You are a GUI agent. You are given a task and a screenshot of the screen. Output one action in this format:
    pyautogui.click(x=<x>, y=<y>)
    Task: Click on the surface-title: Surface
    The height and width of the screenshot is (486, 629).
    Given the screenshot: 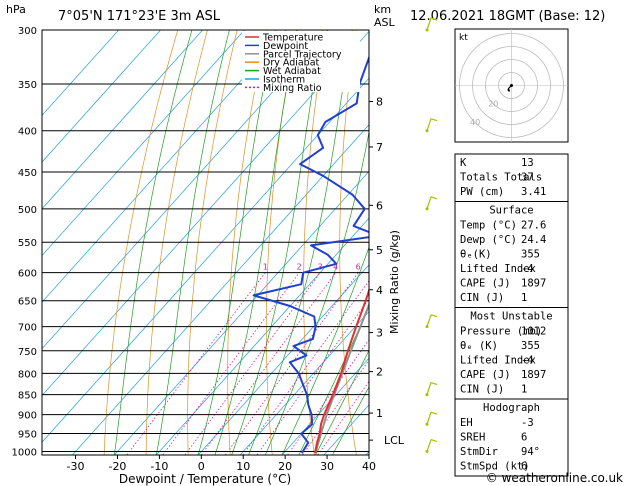 What is the action you would take?
    pyautogui.click(x=511, y=211)
    